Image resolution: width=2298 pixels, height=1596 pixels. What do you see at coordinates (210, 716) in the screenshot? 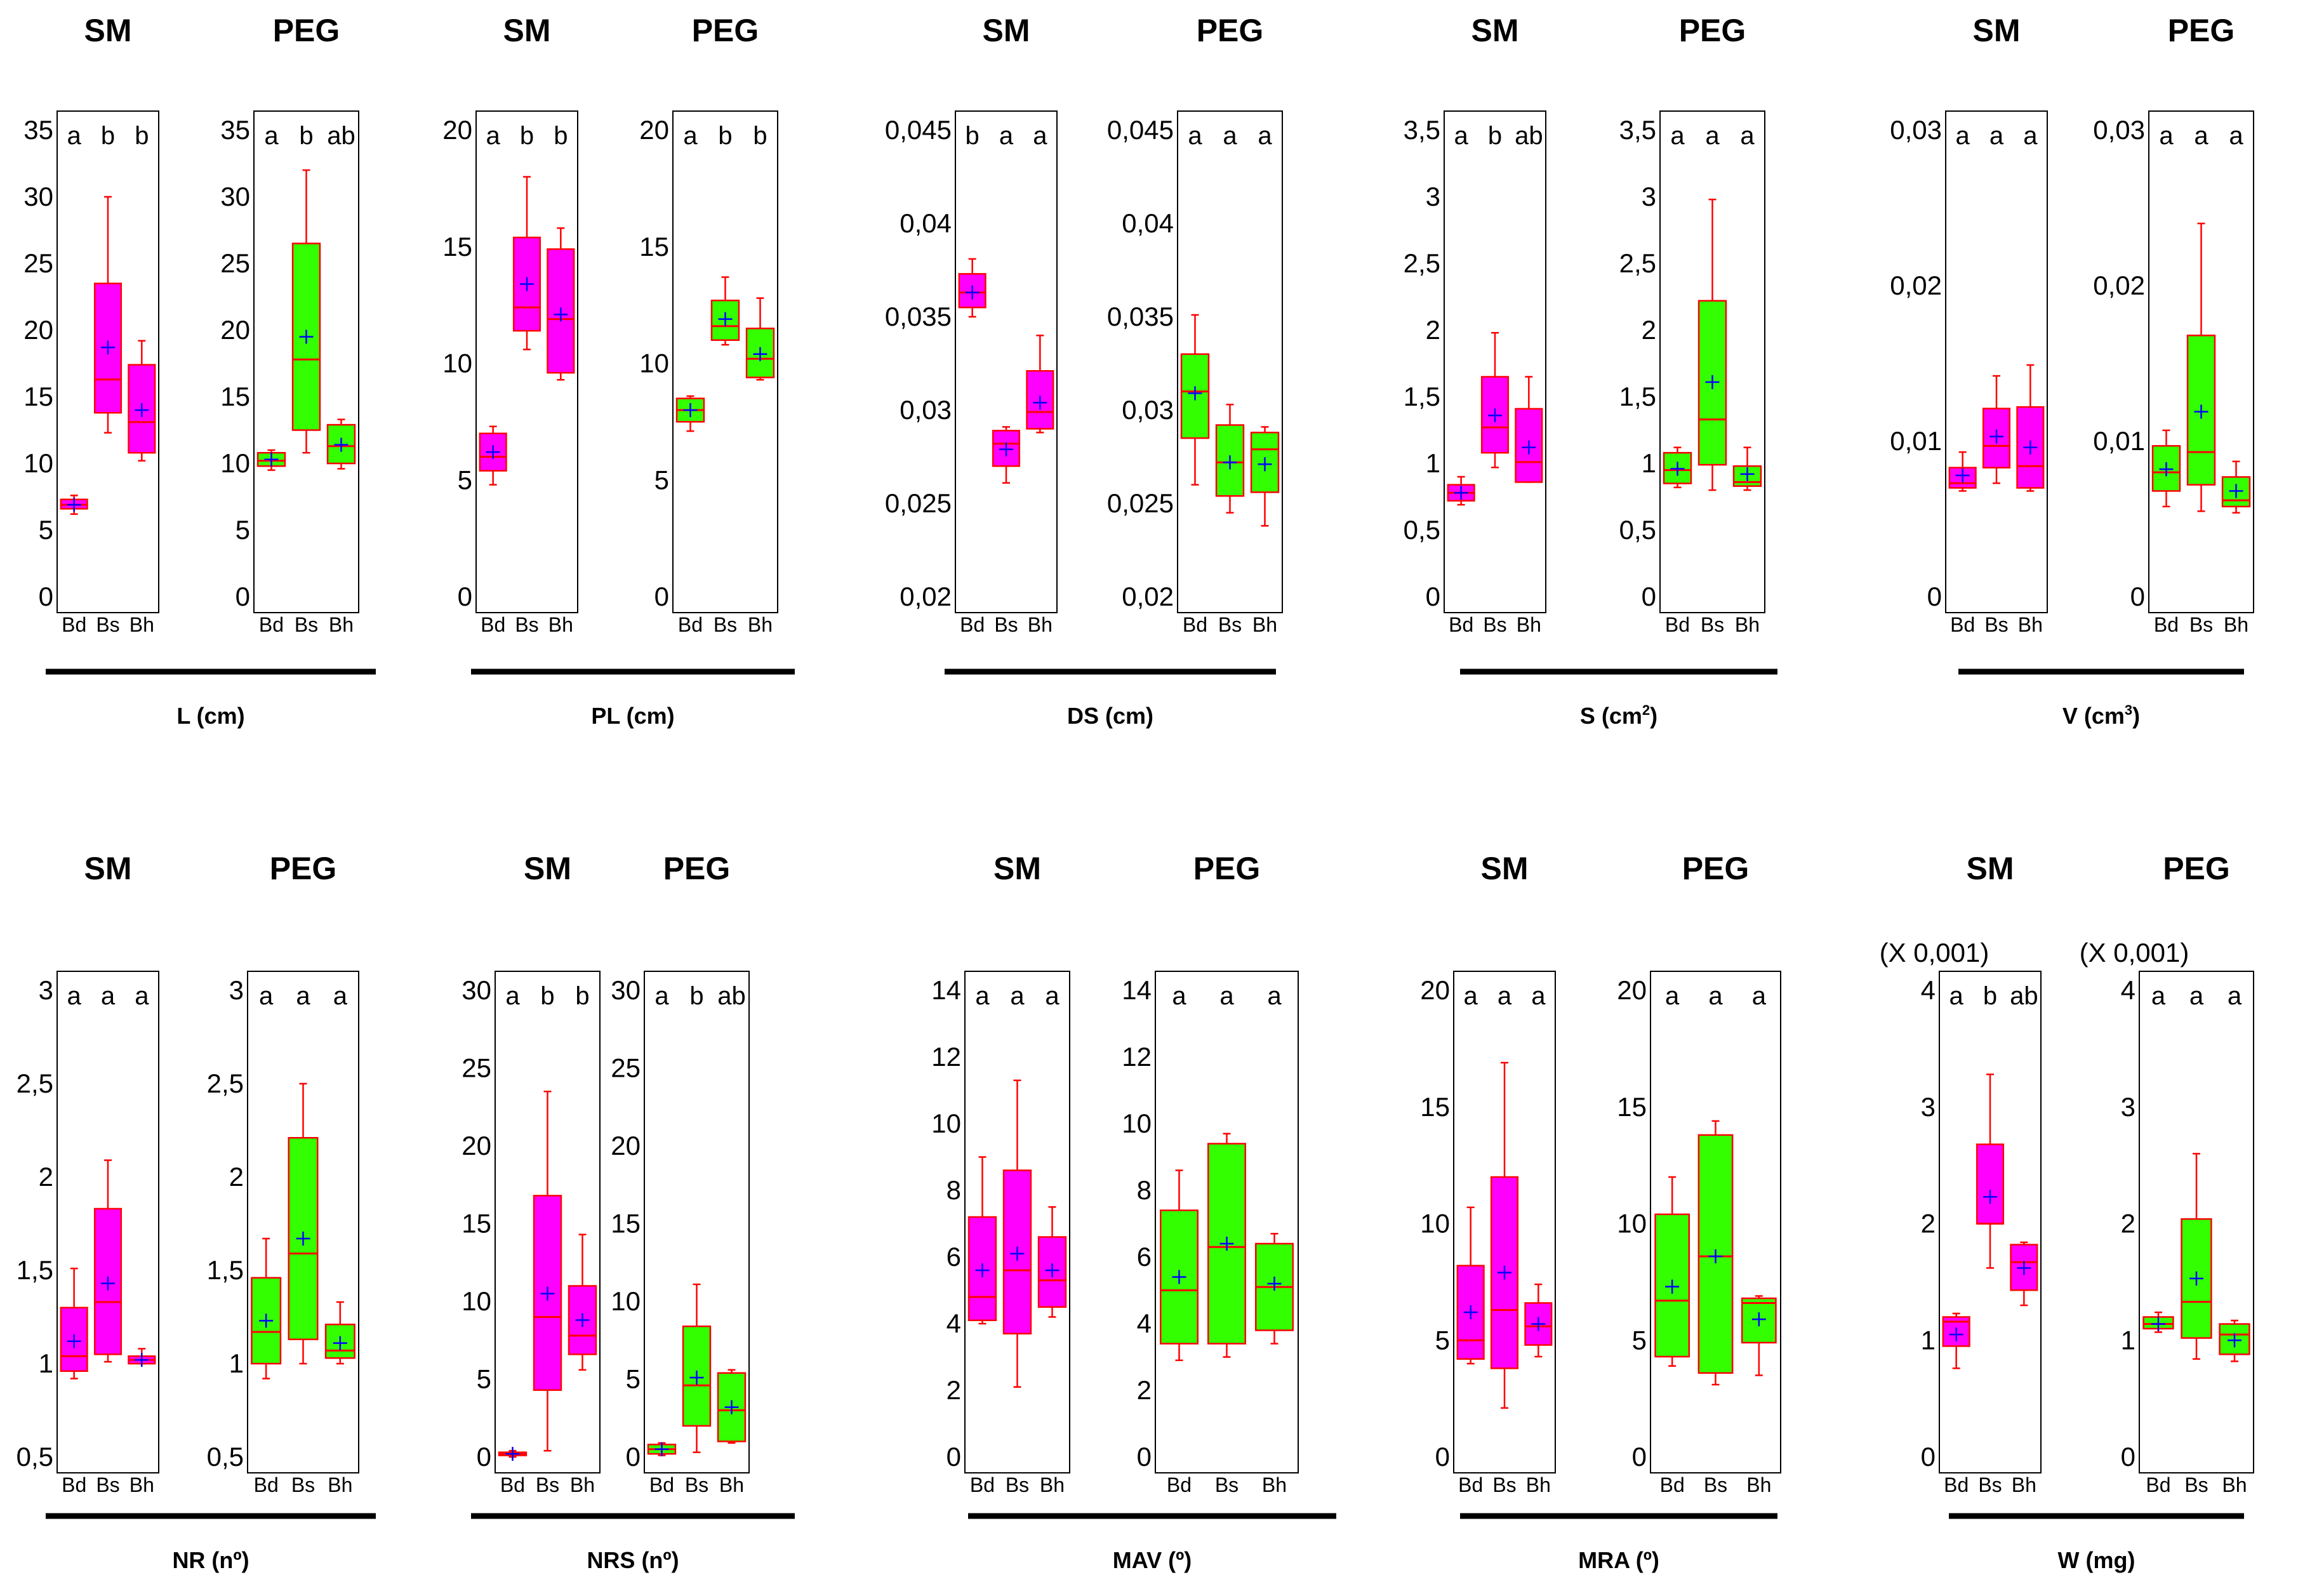
I see `variable-name: L (cm)` at bounding box center [210, 716].